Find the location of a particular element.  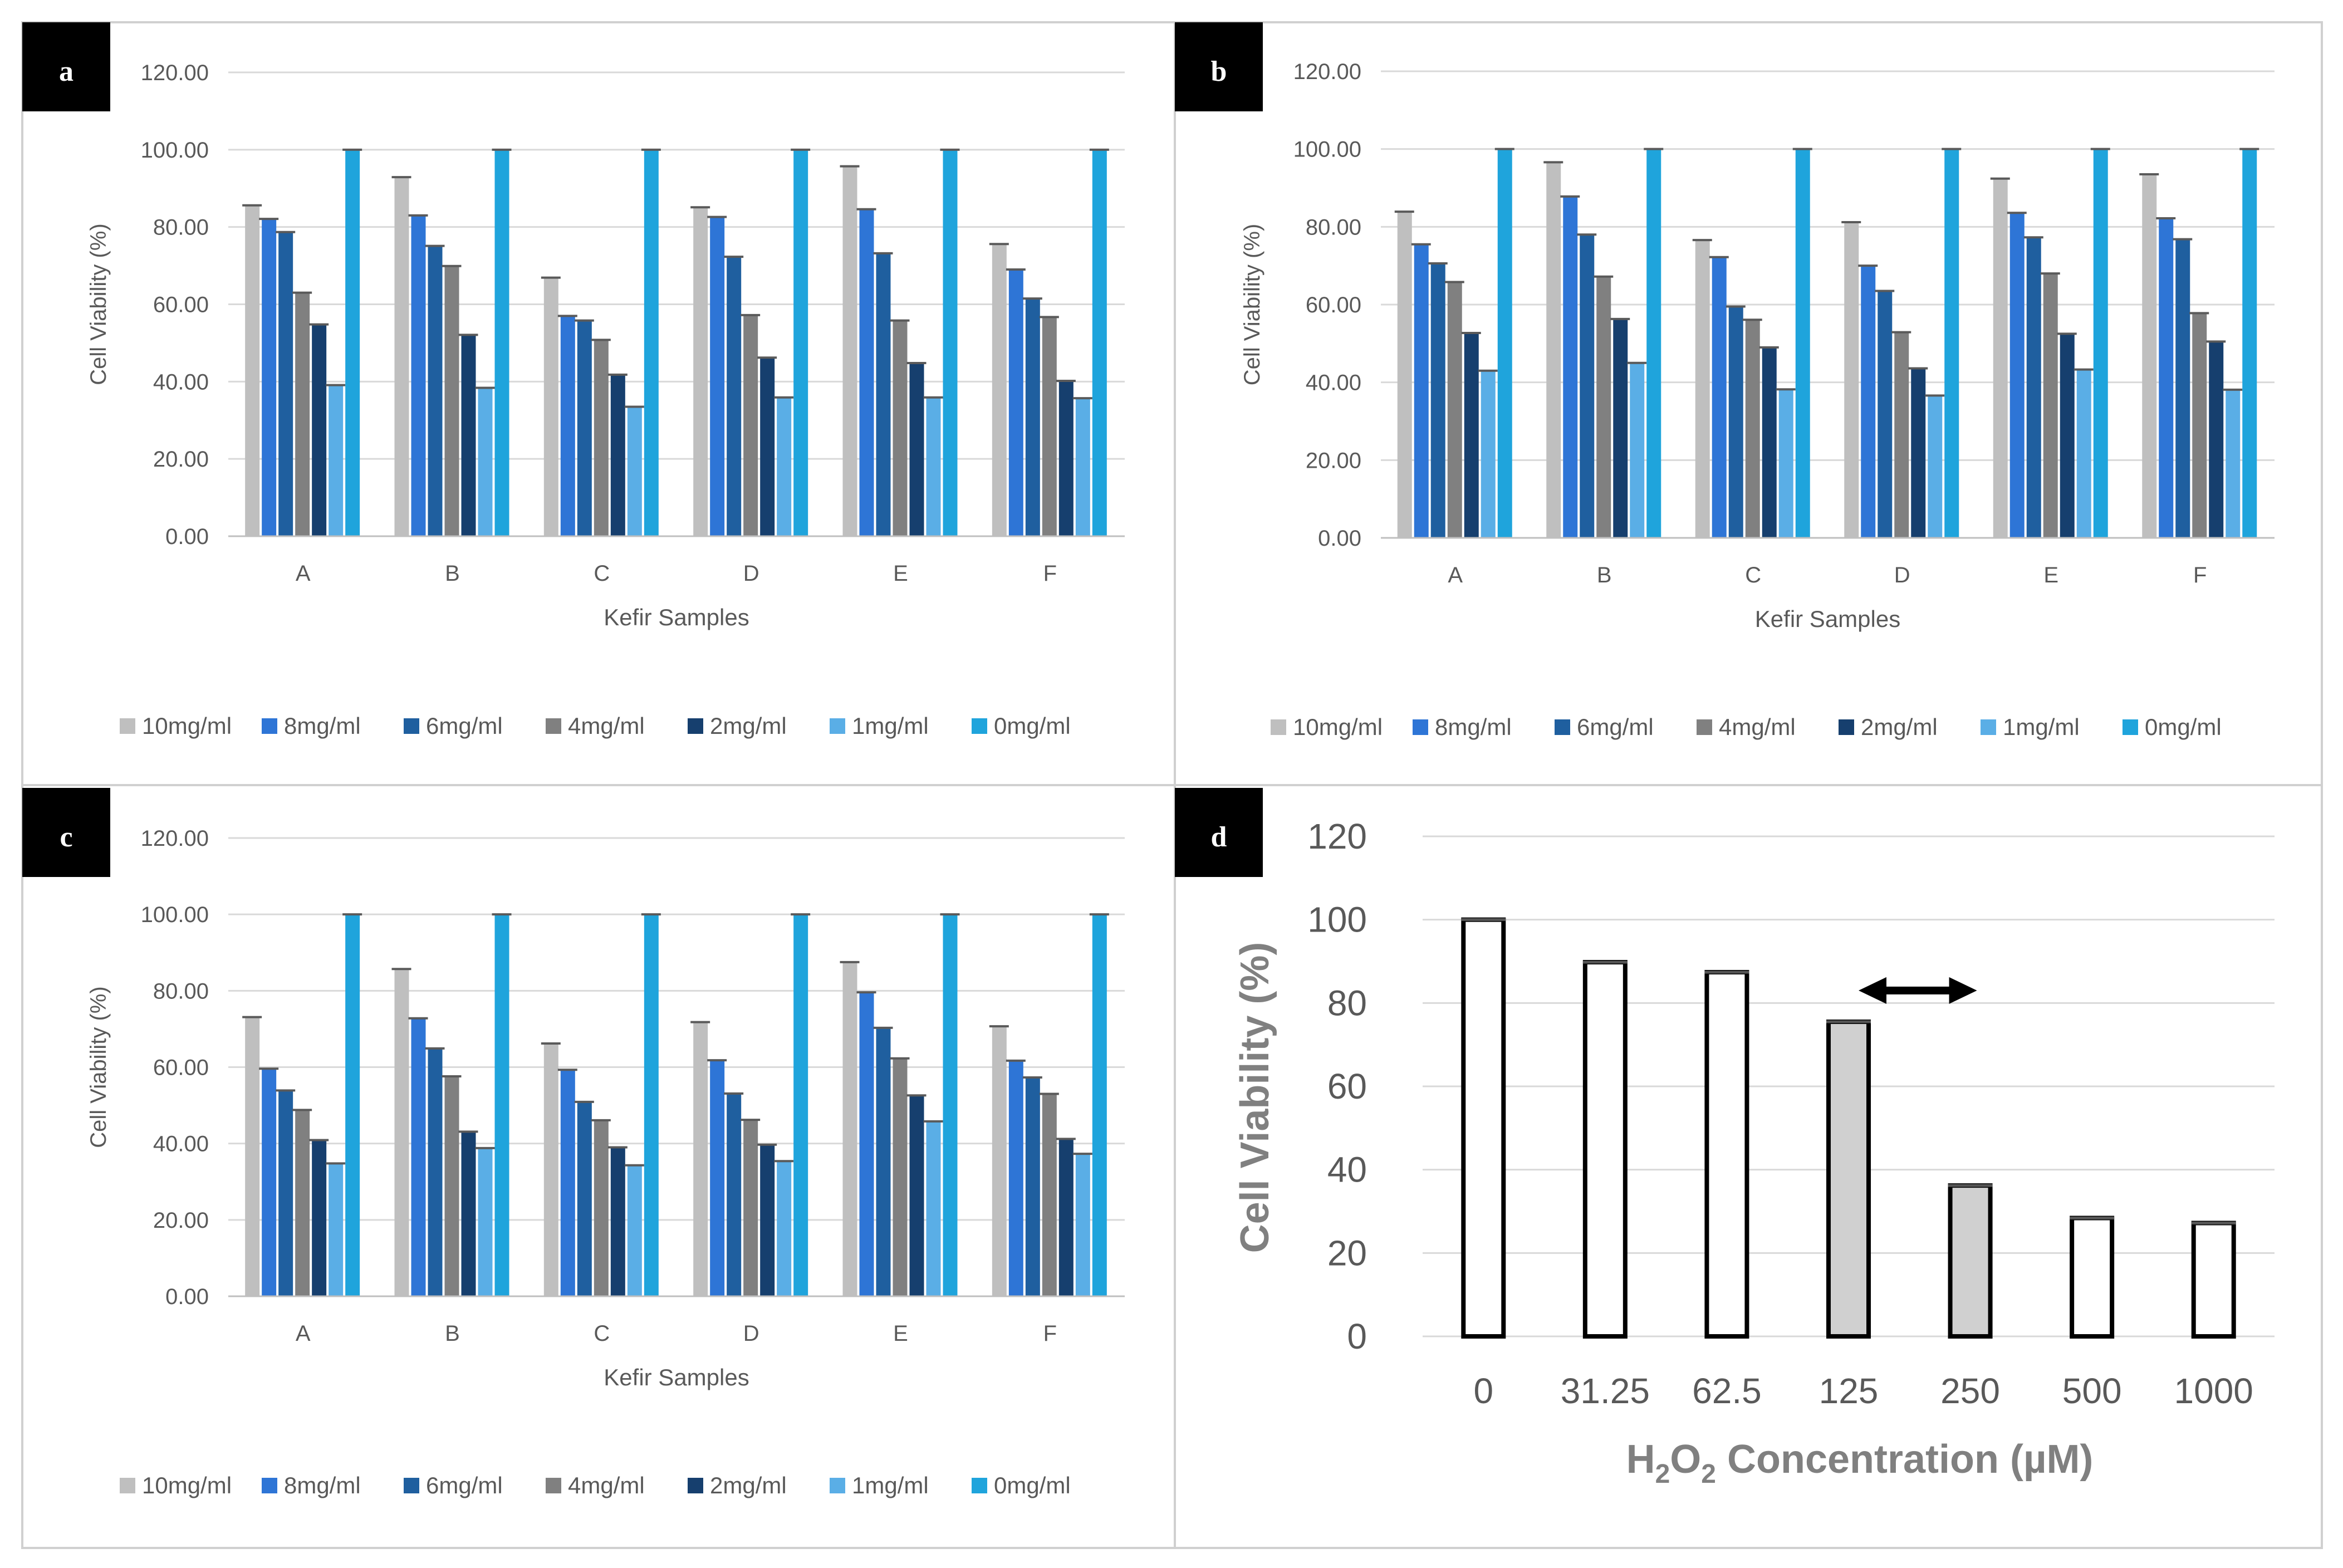

panel-d-y-tick-label: 40 is located at coordinates (1347, 1170).